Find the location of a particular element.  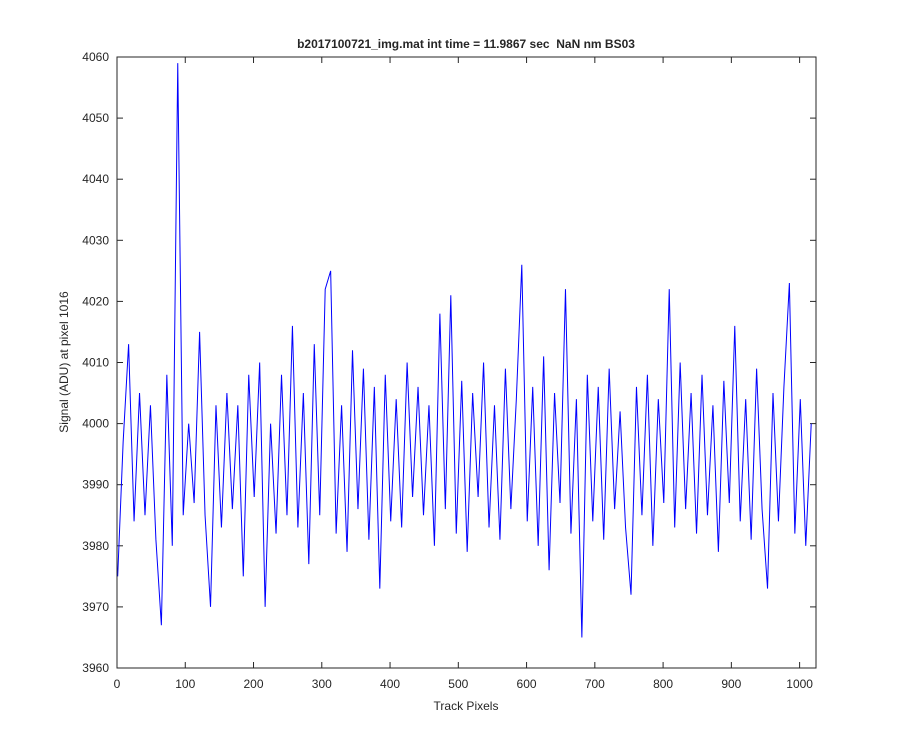

y-tick-label: 4000 is located at coordinates (95, 424).